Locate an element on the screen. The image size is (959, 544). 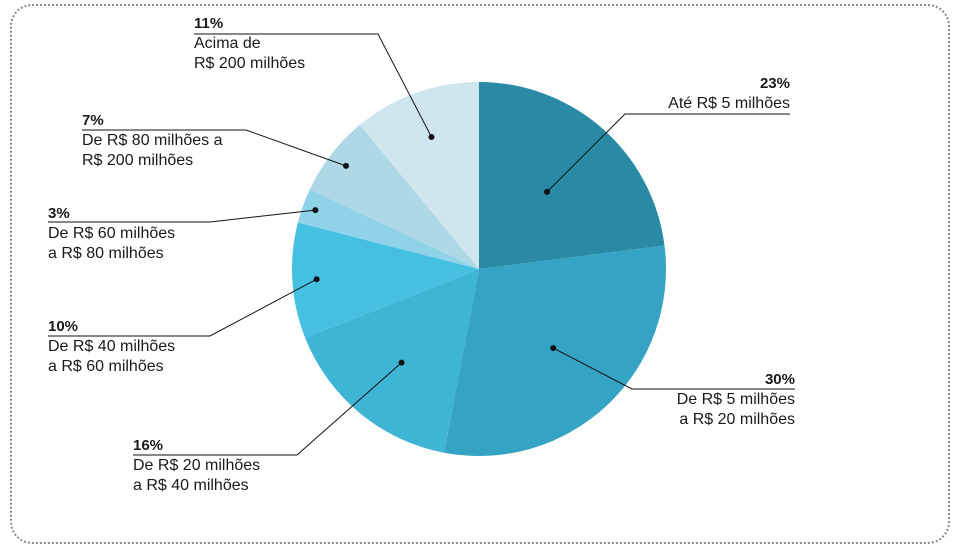
slice-desc-1: De R$ 5 milhões a R$ 20 milhões is located at coordinates (697, 410).